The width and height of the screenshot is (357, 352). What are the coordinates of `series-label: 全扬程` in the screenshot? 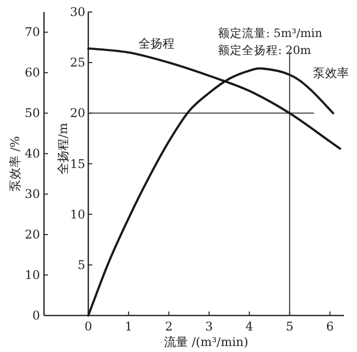 It's located at (156, 43).